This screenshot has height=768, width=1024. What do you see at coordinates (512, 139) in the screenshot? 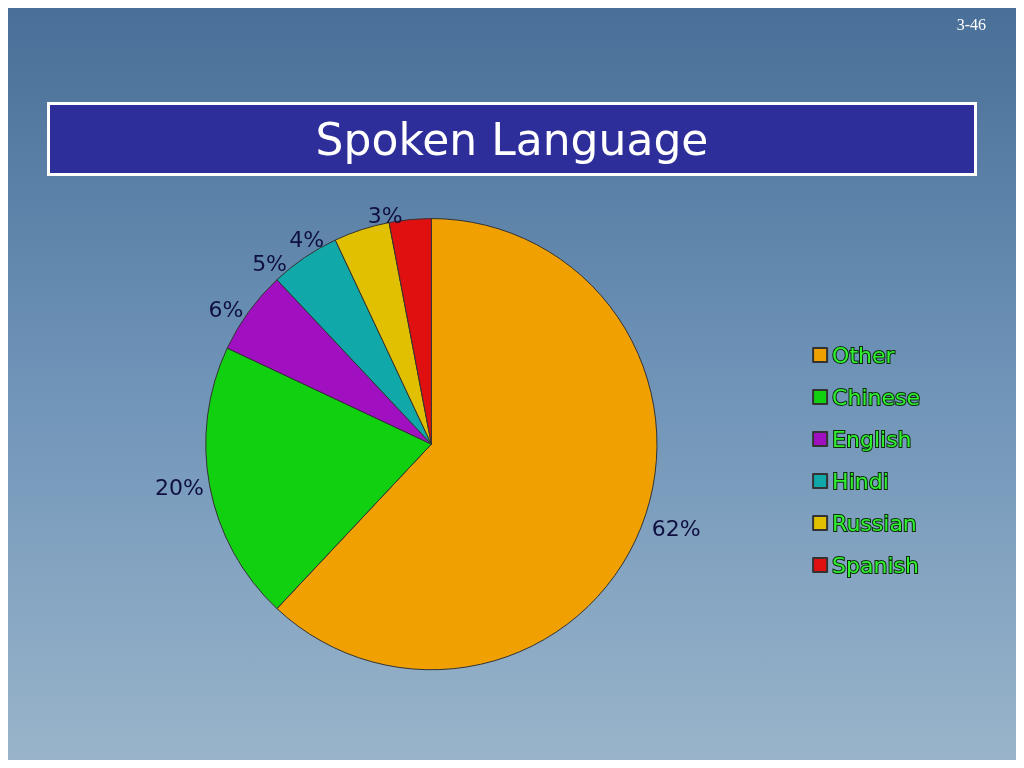
I see `chart-title: Spoken Language` at bounding box center [512, 139].